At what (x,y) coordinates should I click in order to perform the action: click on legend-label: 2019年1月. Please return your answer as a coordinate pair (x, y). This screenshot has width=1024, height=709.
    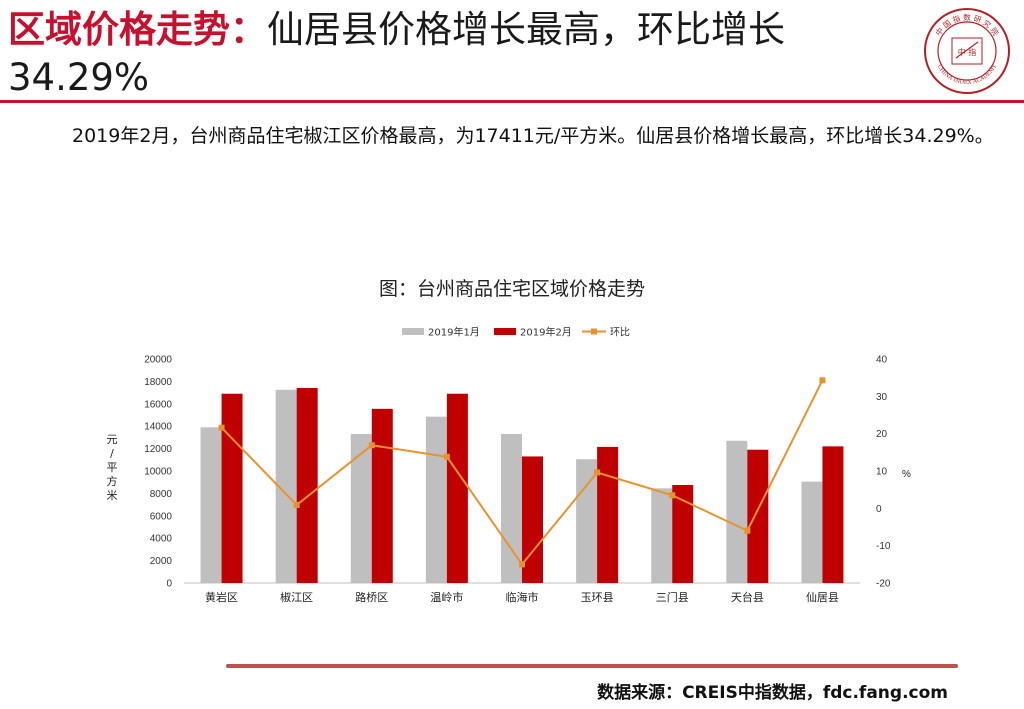
    Looking at the image, I should click on (454, 332).